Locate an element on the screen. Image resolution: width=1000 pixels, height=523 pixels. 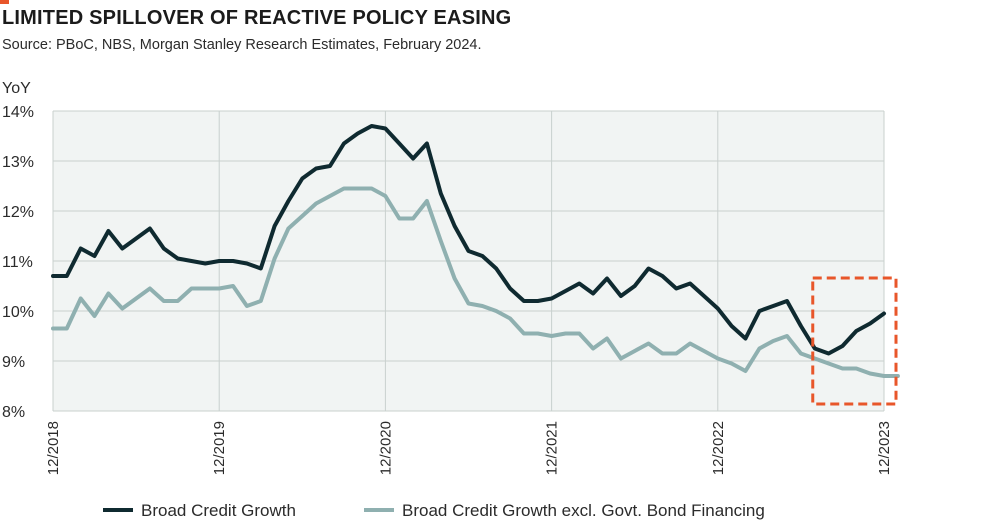
x-tick-label: 12/2023 is located at coordinates (884, 448).